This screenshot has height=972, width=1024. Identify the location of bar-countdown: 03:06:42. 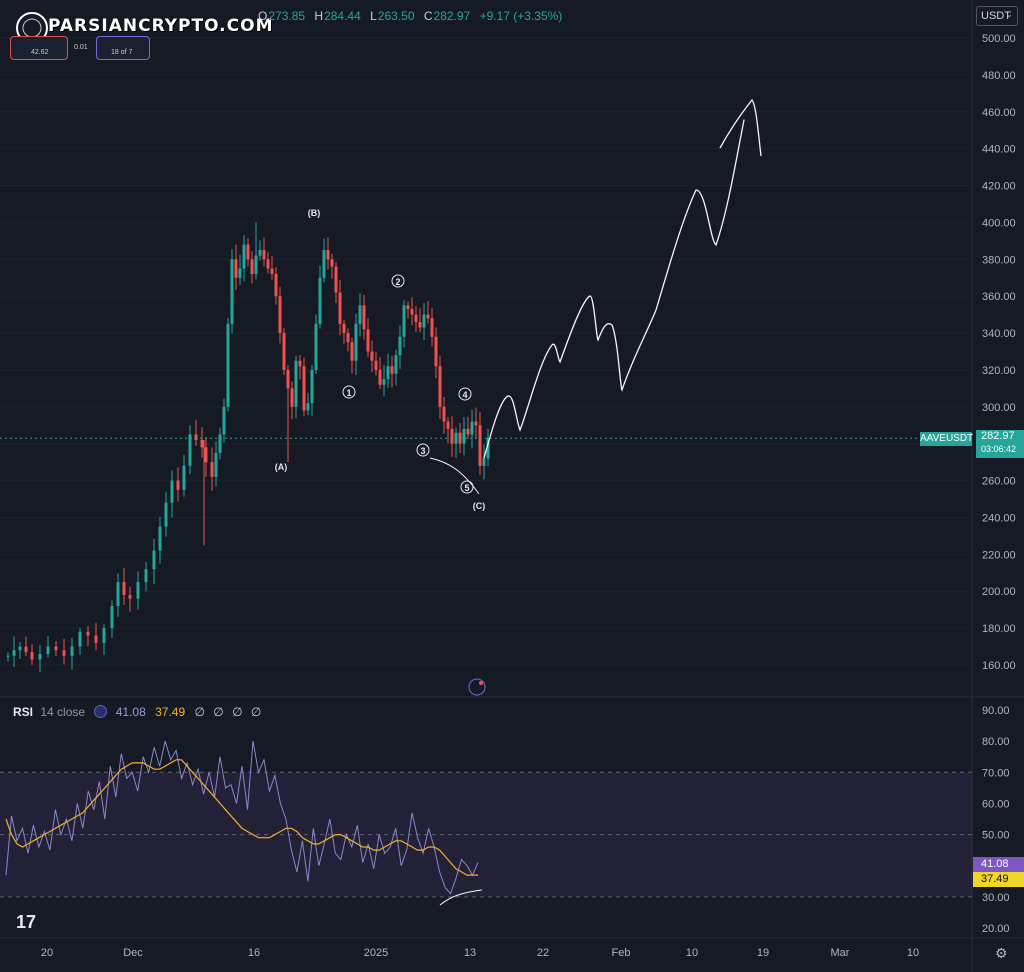
(999, 449).